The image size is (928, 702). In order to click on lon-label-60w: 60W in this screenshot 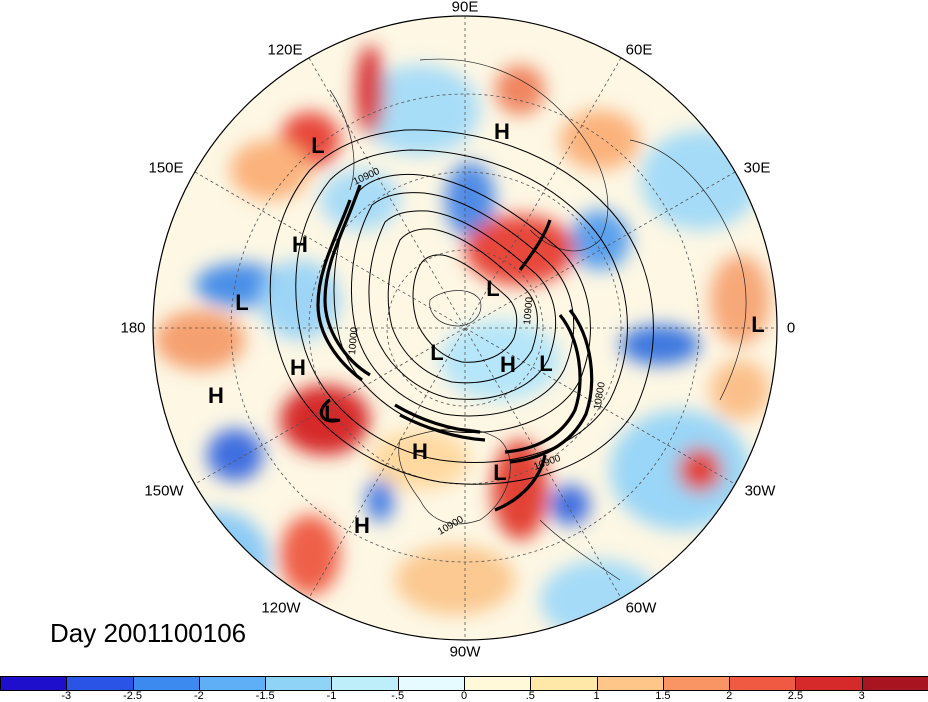, I will do `click(641, 608)`.